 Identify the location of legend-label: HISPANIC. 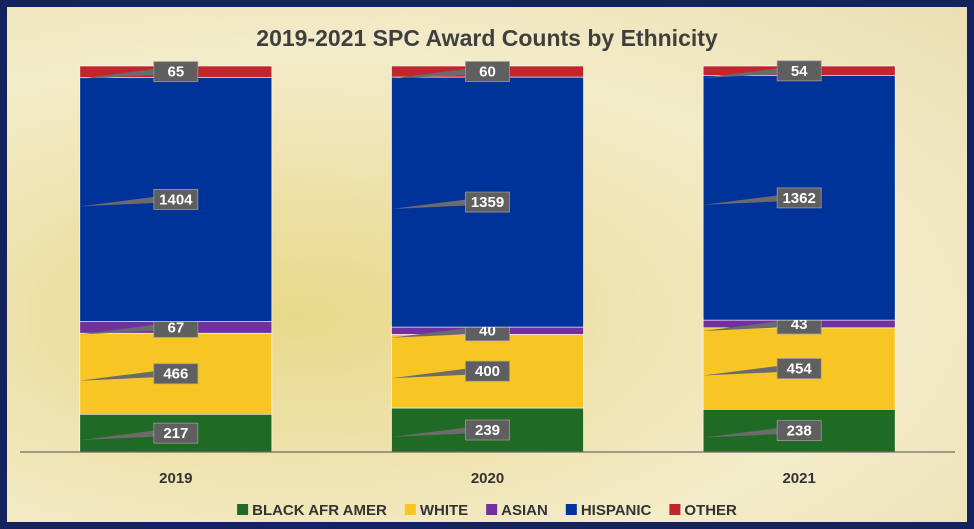
(616, 510).